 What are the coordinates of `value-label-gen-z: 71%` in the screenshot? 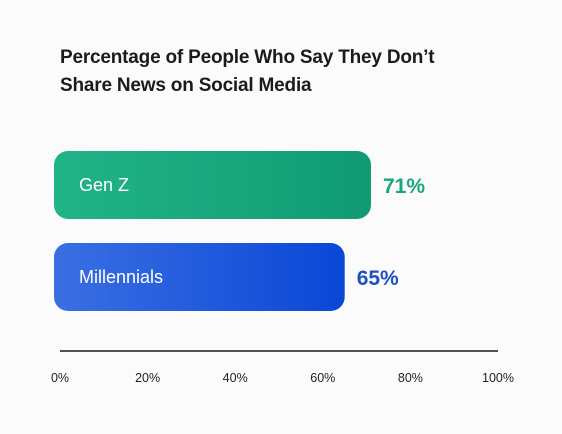 It's located at (404, 186).